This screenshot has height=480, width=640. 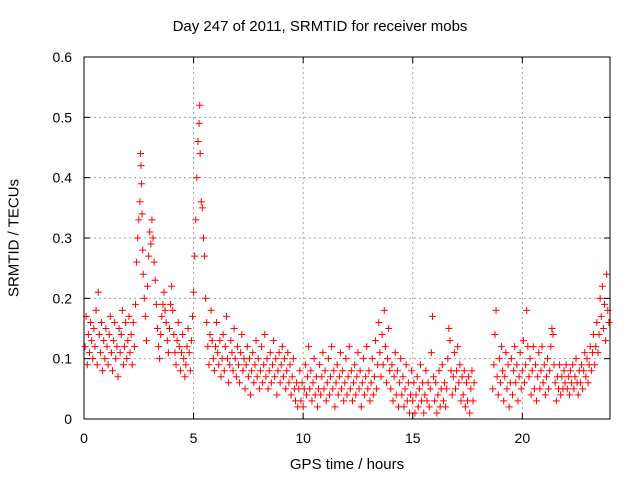 I want to click on y-tick-label: 0.3, so click(x=63, y=238).